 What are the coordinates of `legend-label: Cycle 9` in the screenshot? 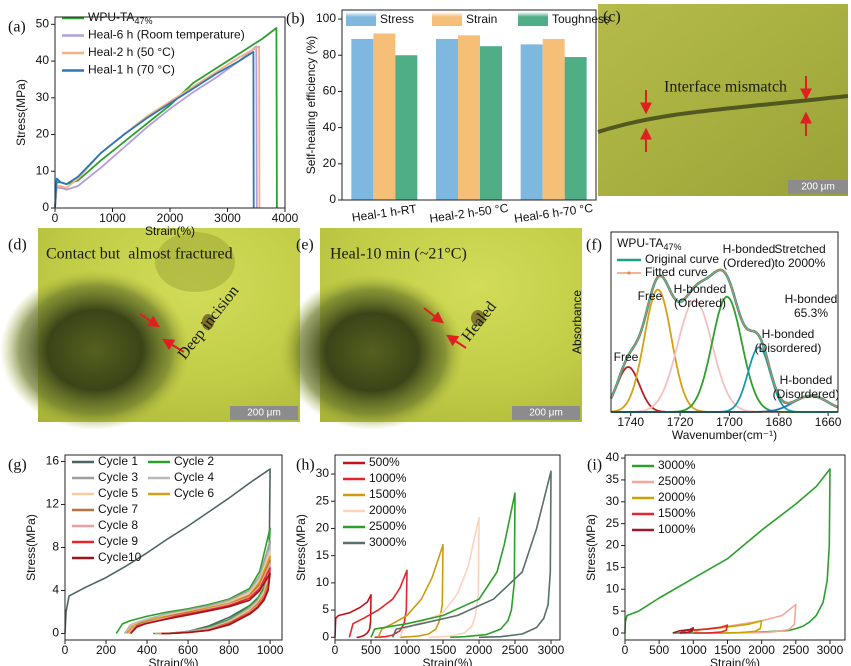 It's located at (118, 541).